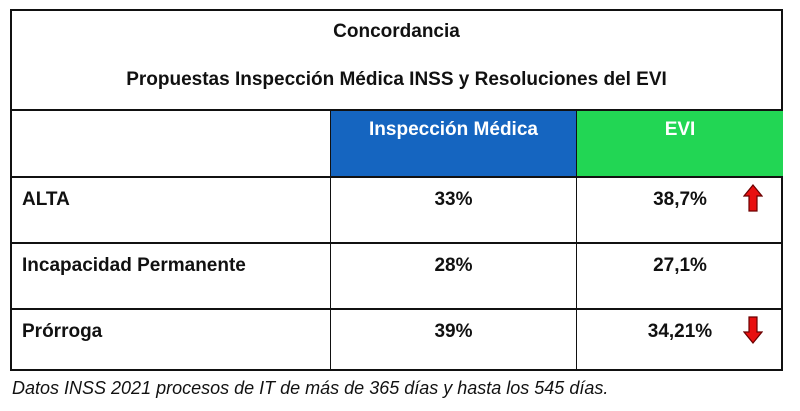 This screenshot has width=800, height=411. I want to click on inspeccion-value-alta: 33%, so click(453, 210).